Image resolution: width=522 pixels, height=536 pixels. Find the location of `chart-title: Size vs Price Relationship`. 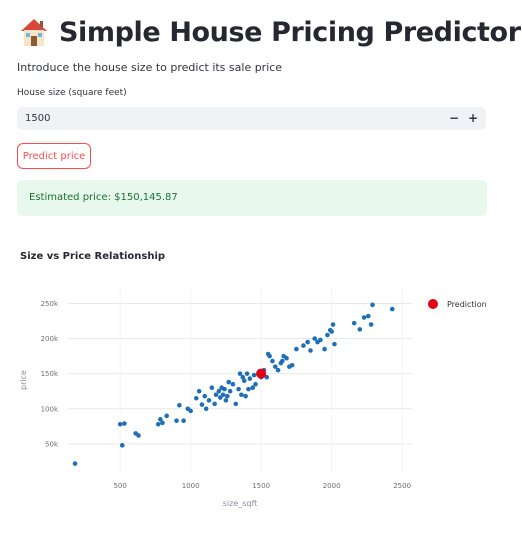

chart-title: Size vs Price Relationship is located at coordinates (93, 256).